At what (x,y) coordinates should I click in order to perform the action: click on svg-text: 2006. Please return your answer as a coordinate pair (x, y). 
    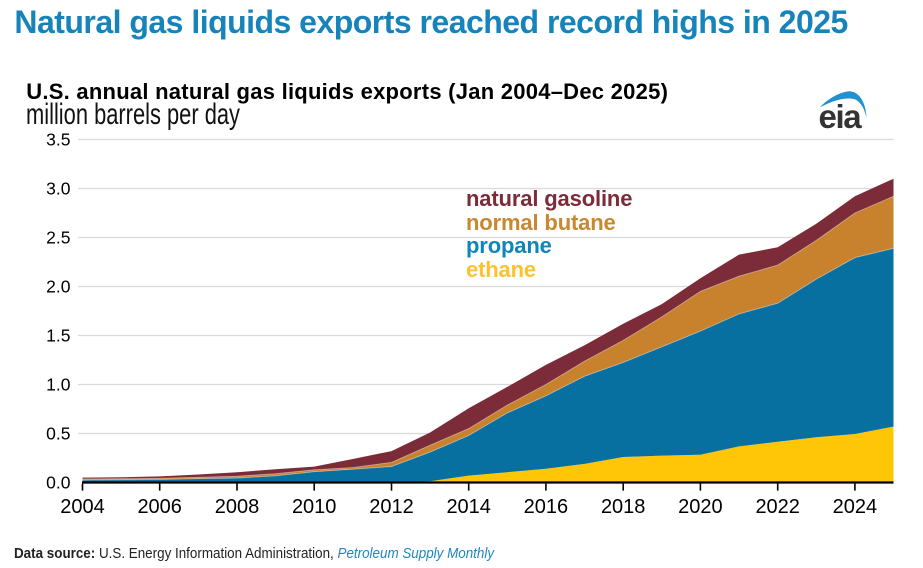
    Looking at the image, I should click on (159, 507).